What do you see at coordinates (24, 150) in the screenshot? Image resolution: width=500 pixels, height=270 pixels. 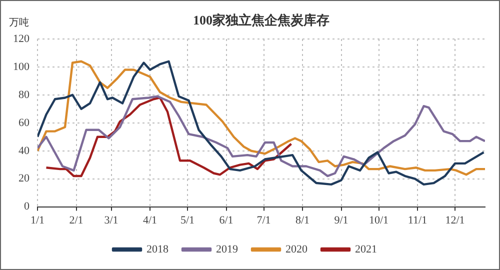 I see `y-tick-label: 40` at bounding box center [24, 150].